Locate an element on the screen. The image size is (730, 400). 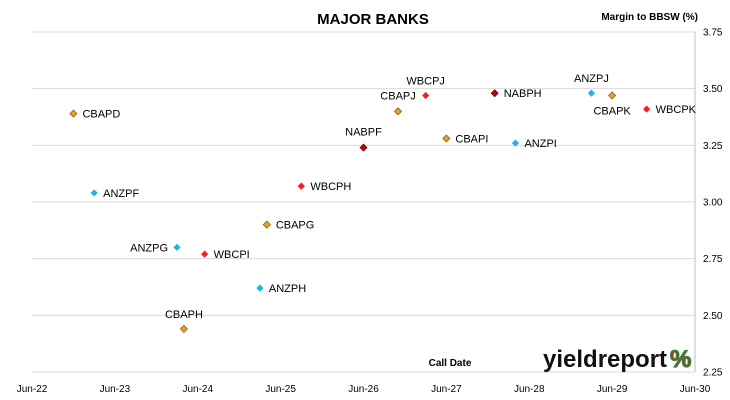
y-tick-label: 2.25 is located at coordinates (713, 373).